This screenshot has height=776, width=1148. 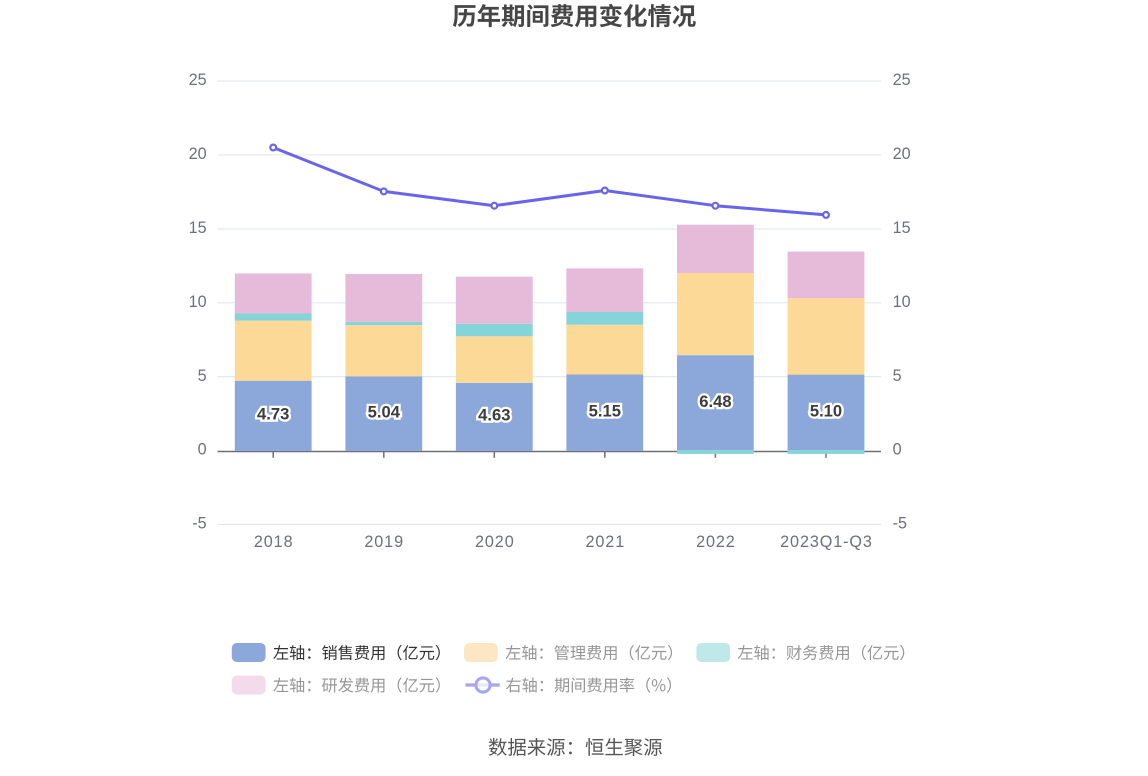 What do you see at coordinates (826, 542) in the screenshot?
I see `svg-text: 2023Q1-Q3` at bounding box center [826, 542].